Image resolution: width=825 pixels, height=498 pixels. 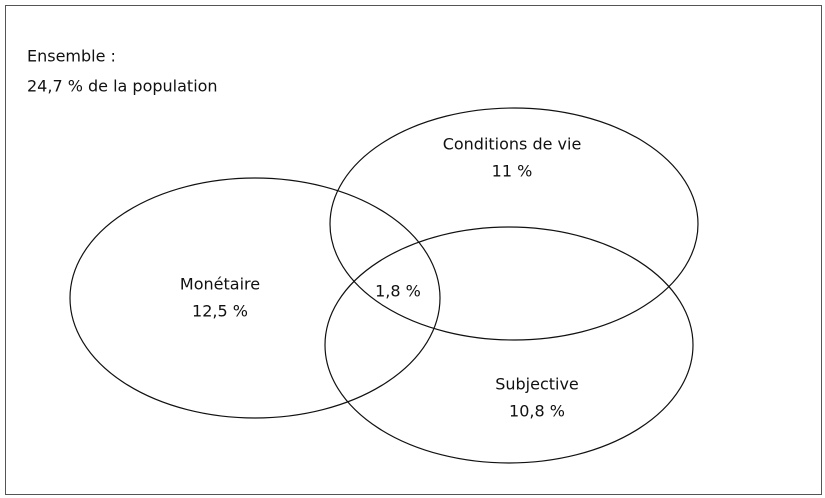 What do you see at coordinates (537, 384) in the screenshot?
I see `set-label: Subjective` at bounding box center [537, 384].